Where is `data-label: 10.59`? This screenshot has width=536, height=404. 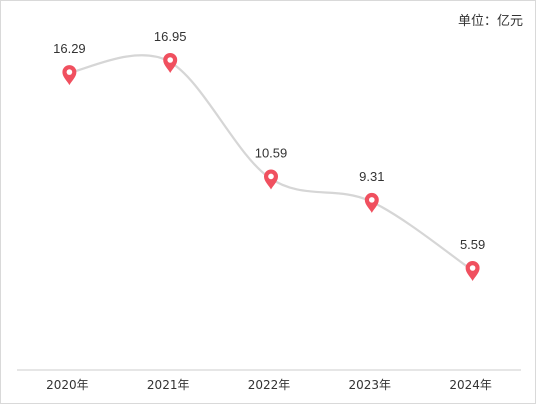 data-label: 10.59 is located at coordinates (271, 152).